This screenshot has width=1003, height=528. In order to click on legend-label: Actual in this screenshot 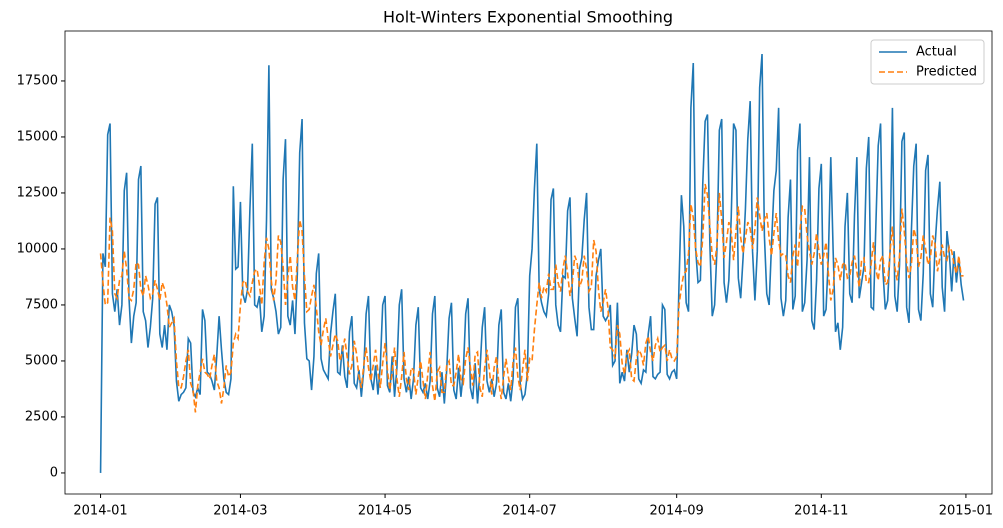, I will do `click(936, 52)`.